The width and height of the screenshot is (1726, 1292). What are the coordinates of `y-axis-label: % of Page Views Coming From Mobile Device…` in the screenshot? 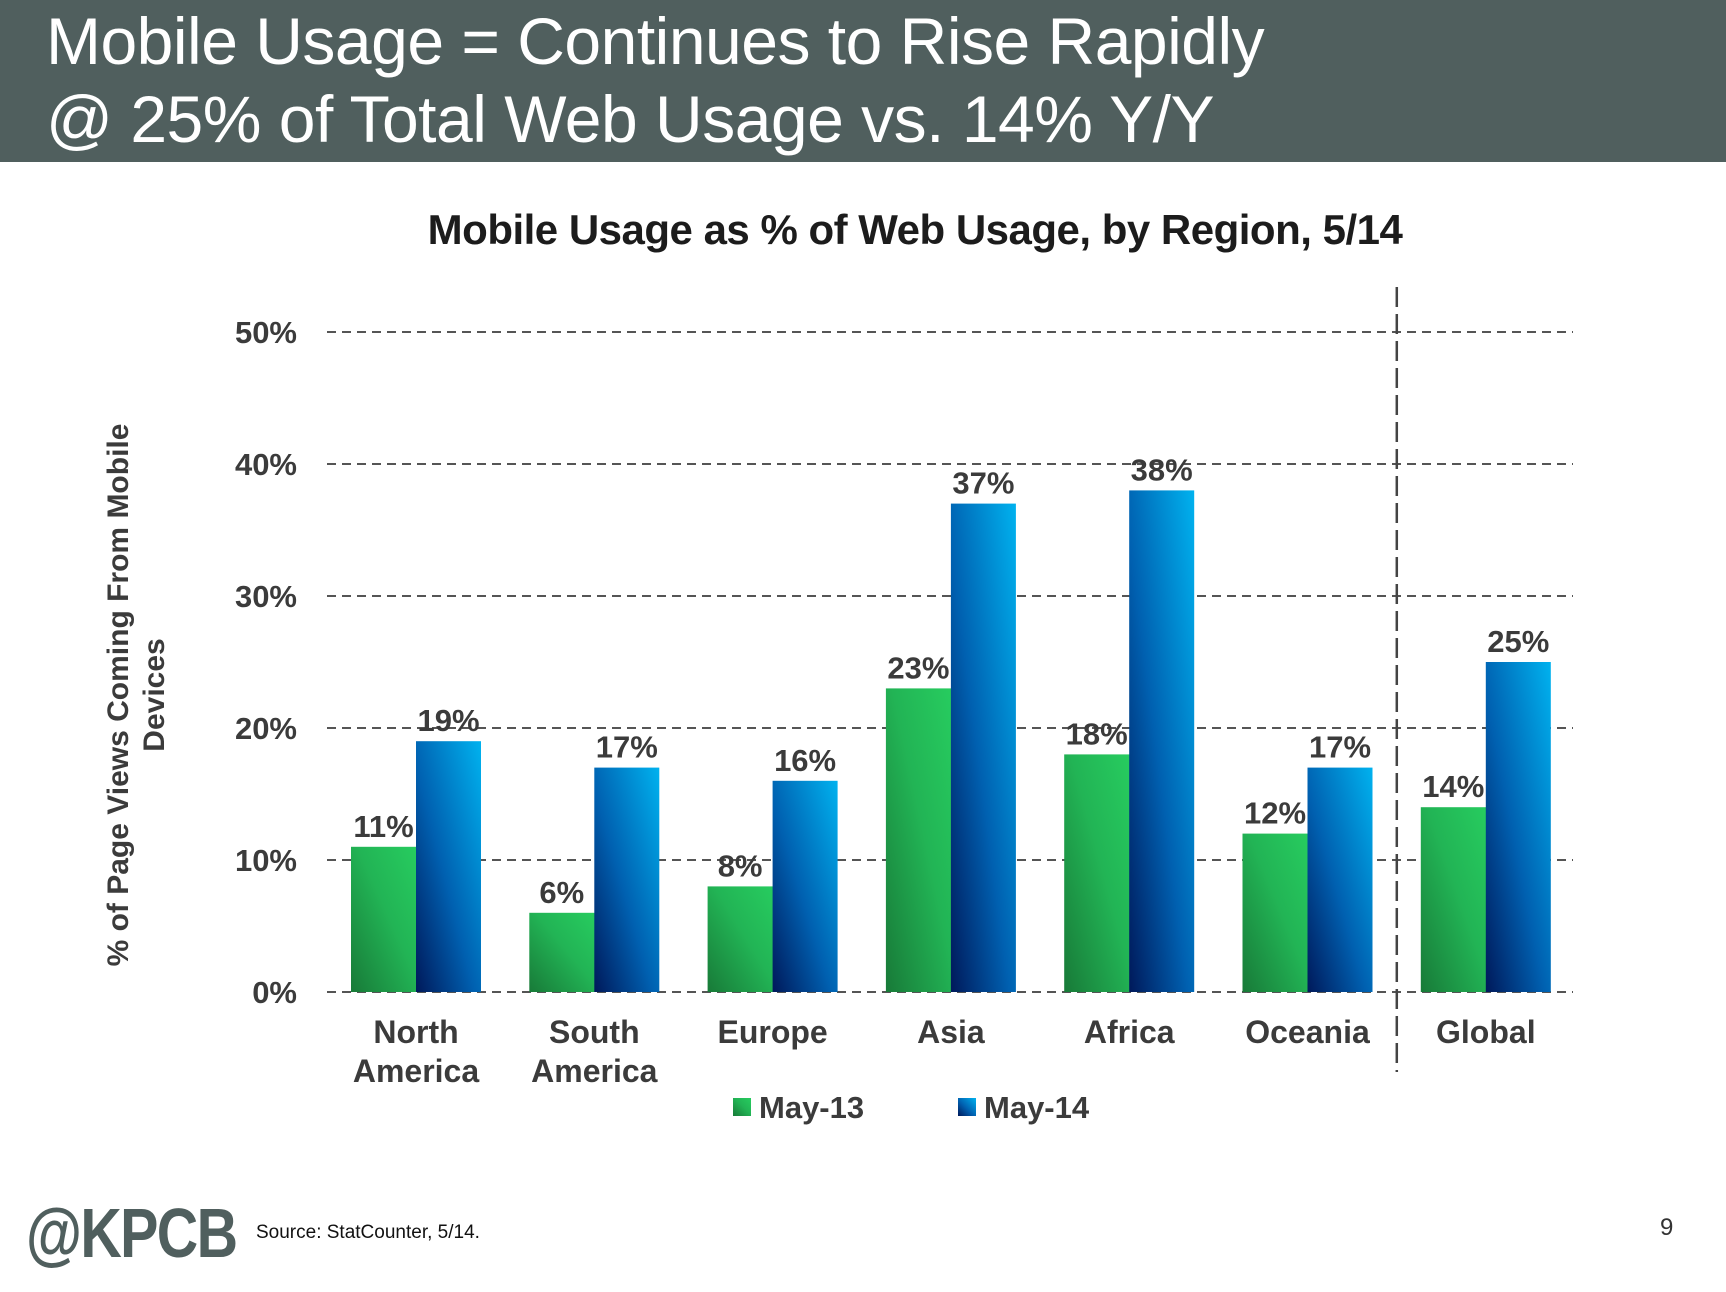 It's located at (136, 695).